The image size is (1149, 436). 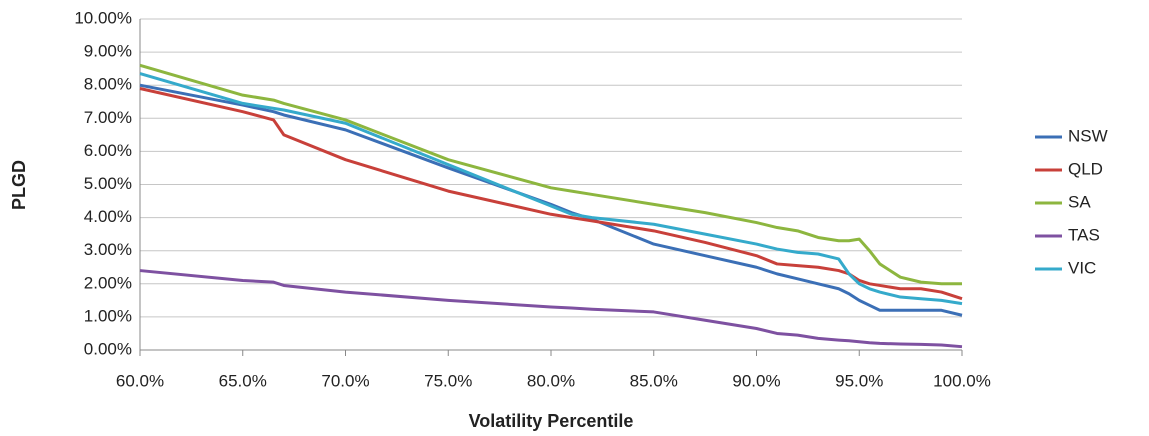 I want to click on x-tick-label: 65.0%, so click(x=243, y=380).